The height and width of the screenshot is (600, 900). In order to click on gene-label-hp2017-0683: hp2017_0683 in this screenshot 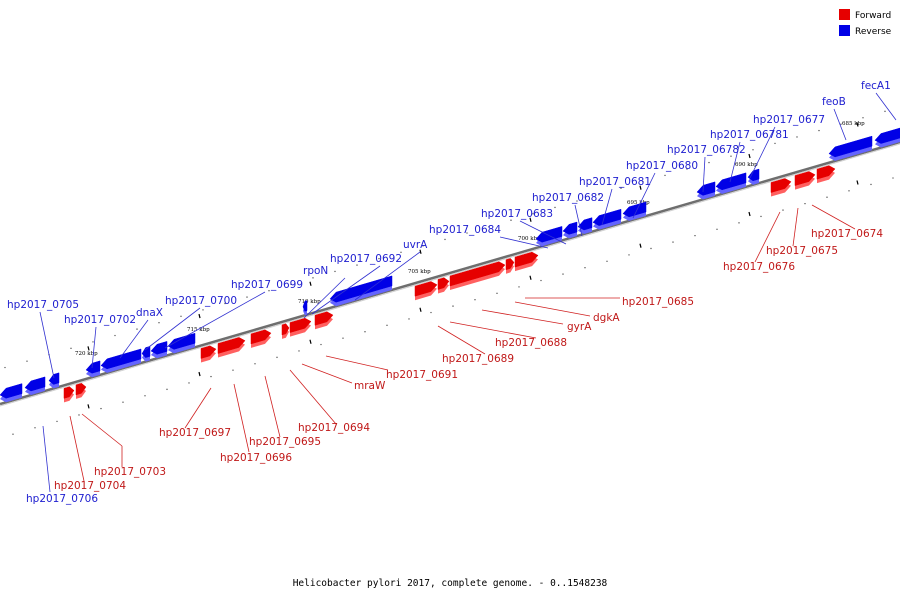, I will do `click(517, 214)`.